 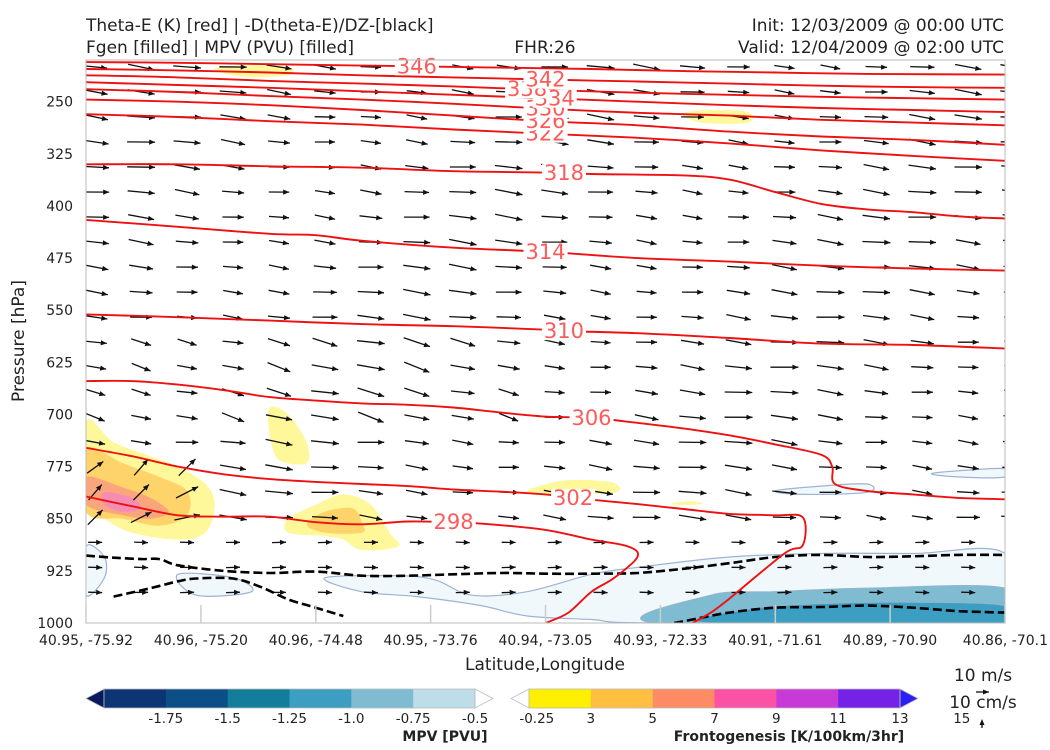 What do you see at coordinates (983, 703) in the screenshot?
I see `reference-vector-label-vertical: 10 cm/s` at bounding box center [983, 703].